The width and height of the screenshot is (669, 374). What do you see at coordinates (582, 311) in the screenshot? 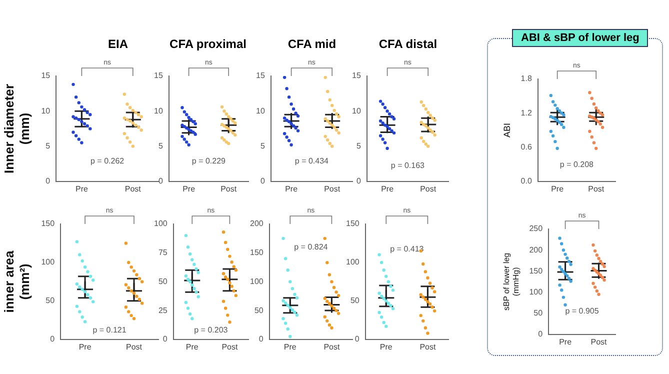
I see `annotation: p = 0.905` at bounding box center [582, 311].